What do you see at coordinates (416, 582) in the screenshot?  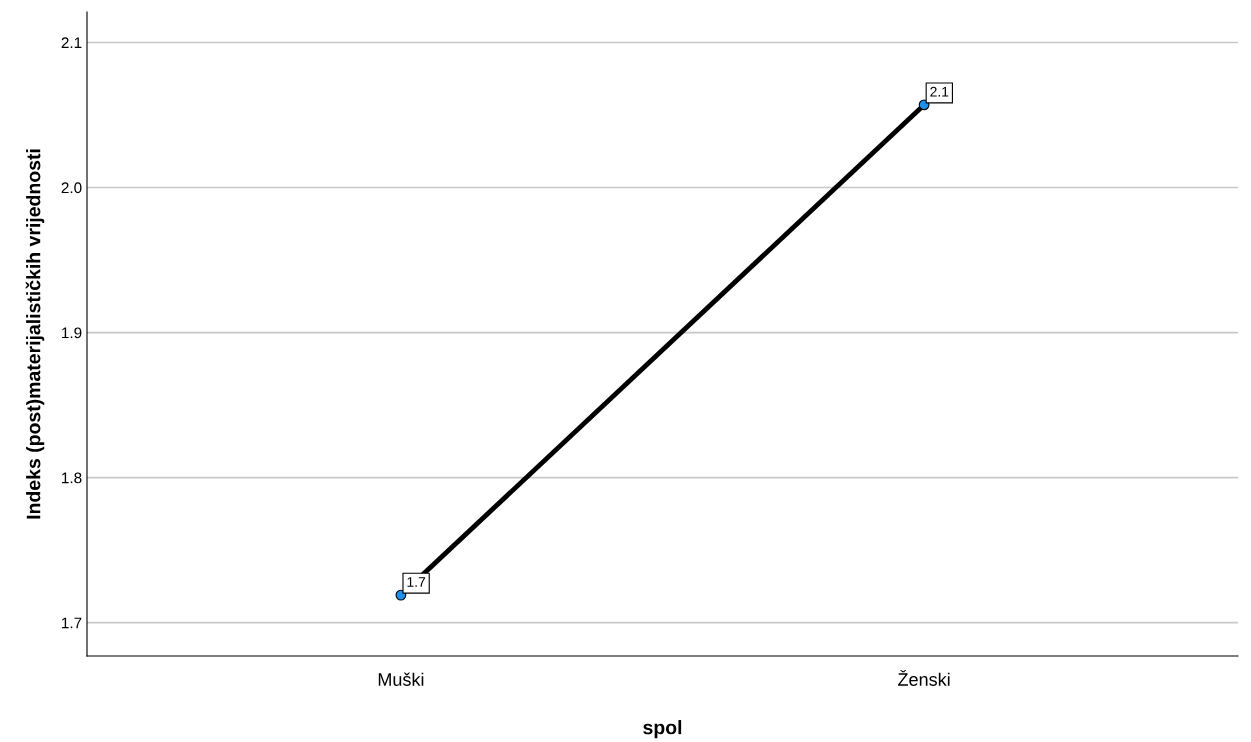 I see `data-label: 1.7` at bounding box center [416, 582].